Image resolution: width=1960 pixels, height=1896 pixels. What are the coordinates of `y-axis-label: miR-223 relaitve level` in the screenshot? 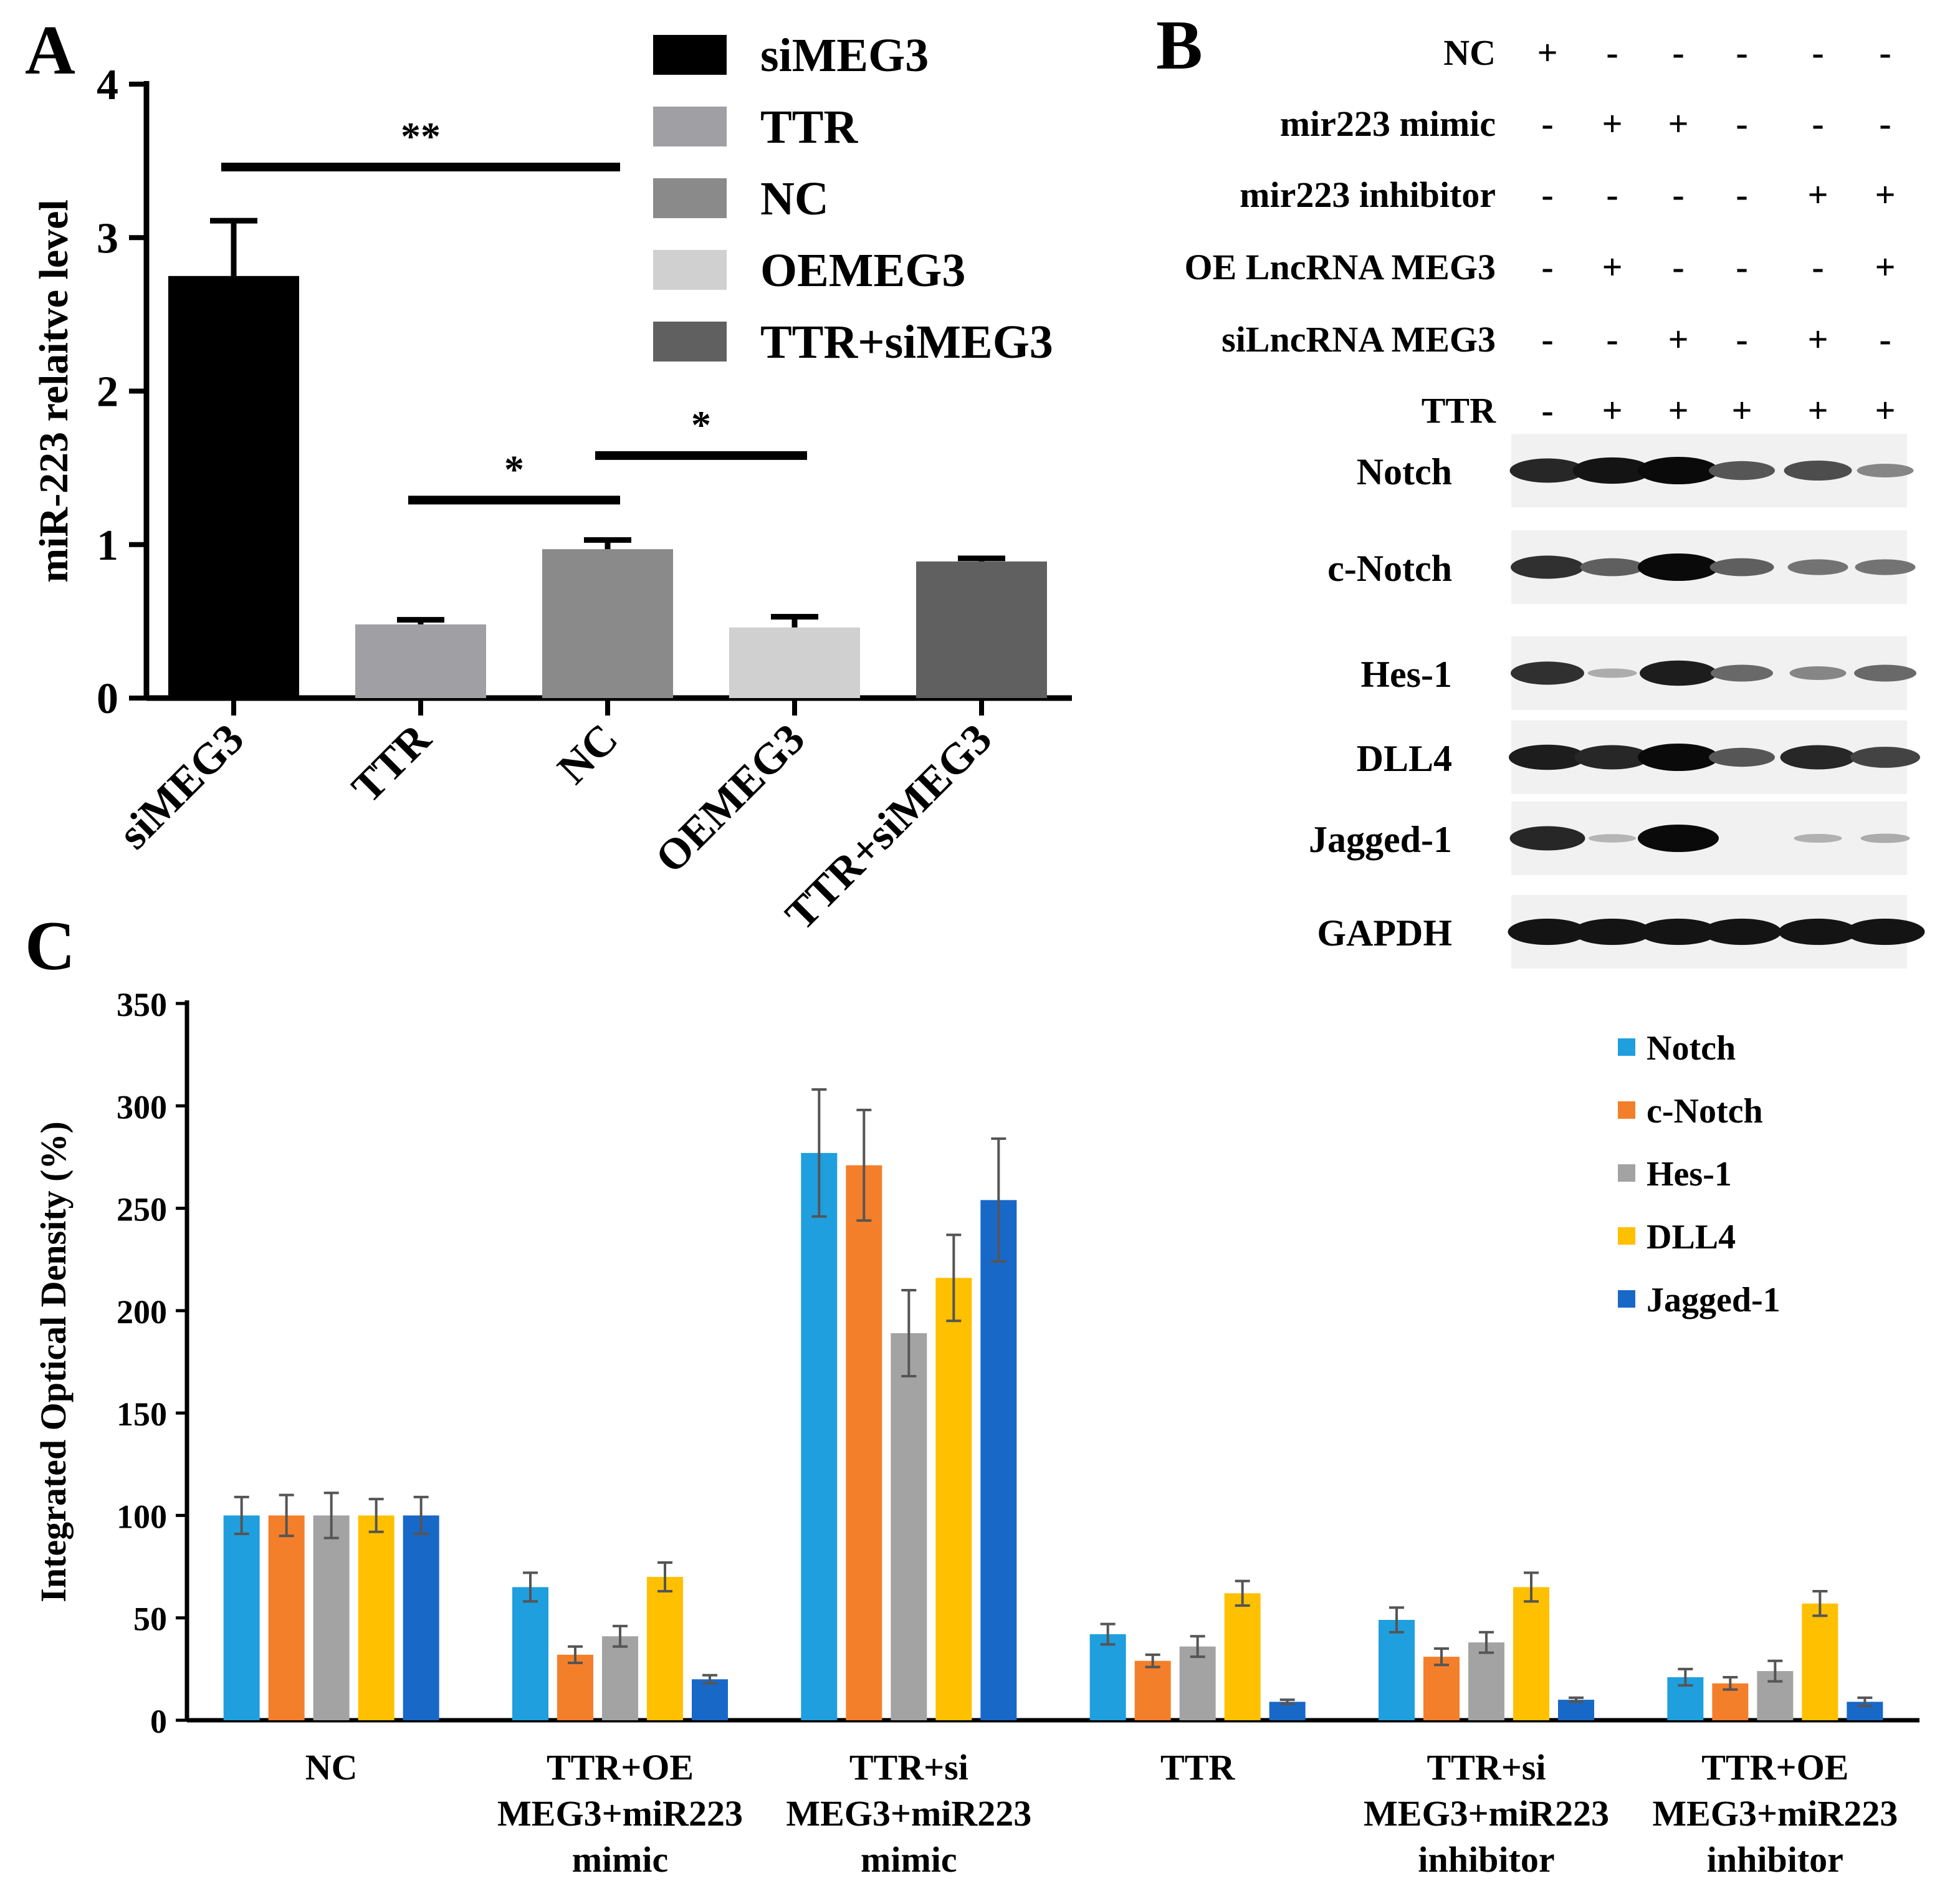 It's located at (54, 391).